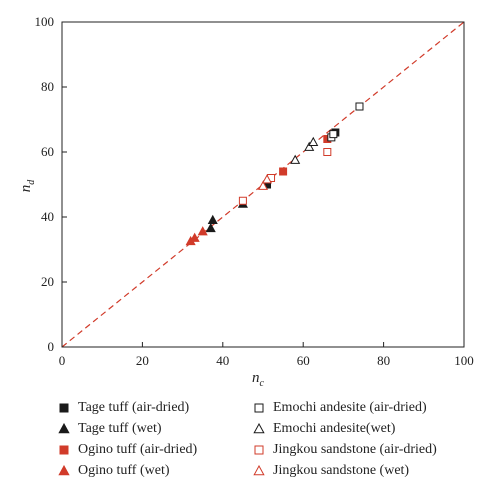  What do you see at coordinates (262, 383) in the screenshot?
I see `x-axis-label-sub: c` at bounding box center [262, 383].